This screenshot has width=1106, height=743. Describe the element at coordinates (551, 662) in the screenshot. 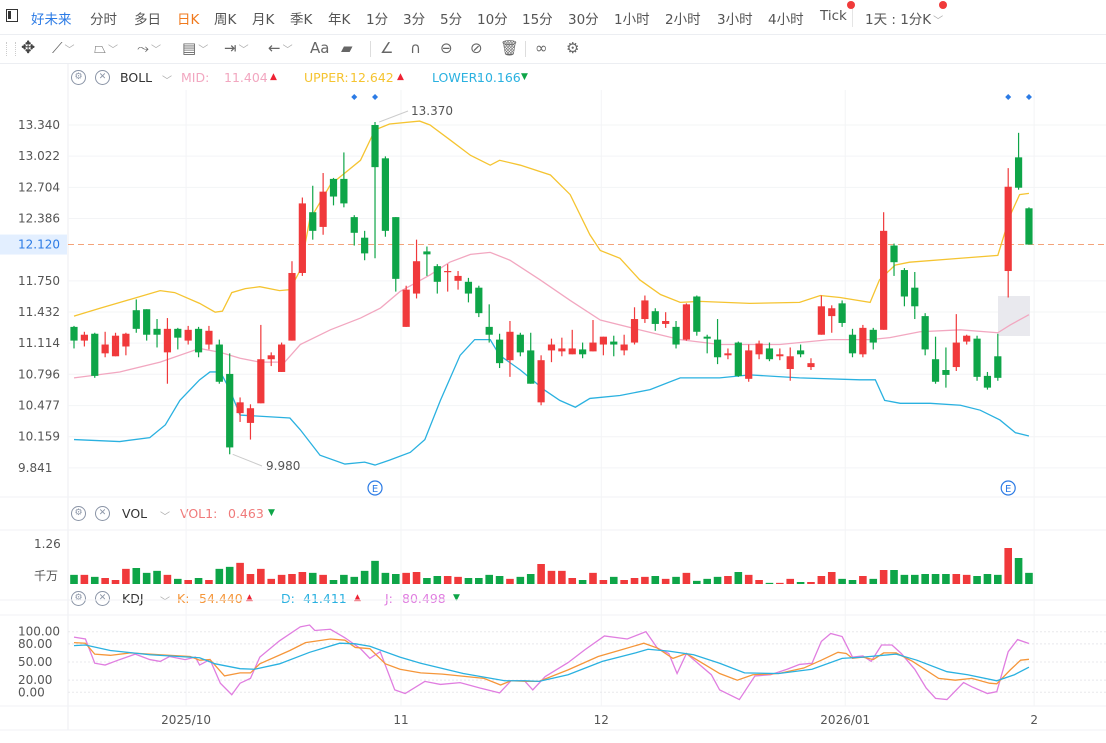

I see `kdj-d-line` at that location.